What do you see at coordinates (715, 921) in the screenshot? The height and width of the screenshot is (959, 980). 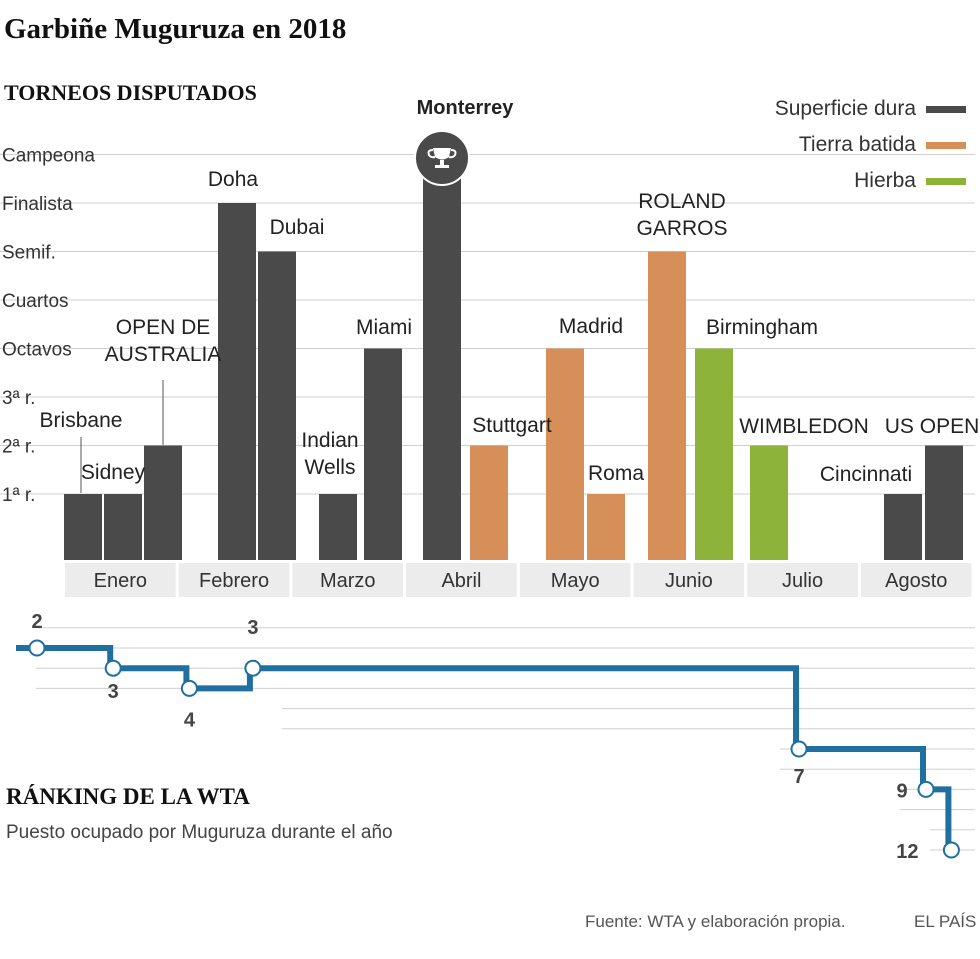 I see `source-note: Fuente: WTA y elaboración propia.` at bounding box center [715, 921].